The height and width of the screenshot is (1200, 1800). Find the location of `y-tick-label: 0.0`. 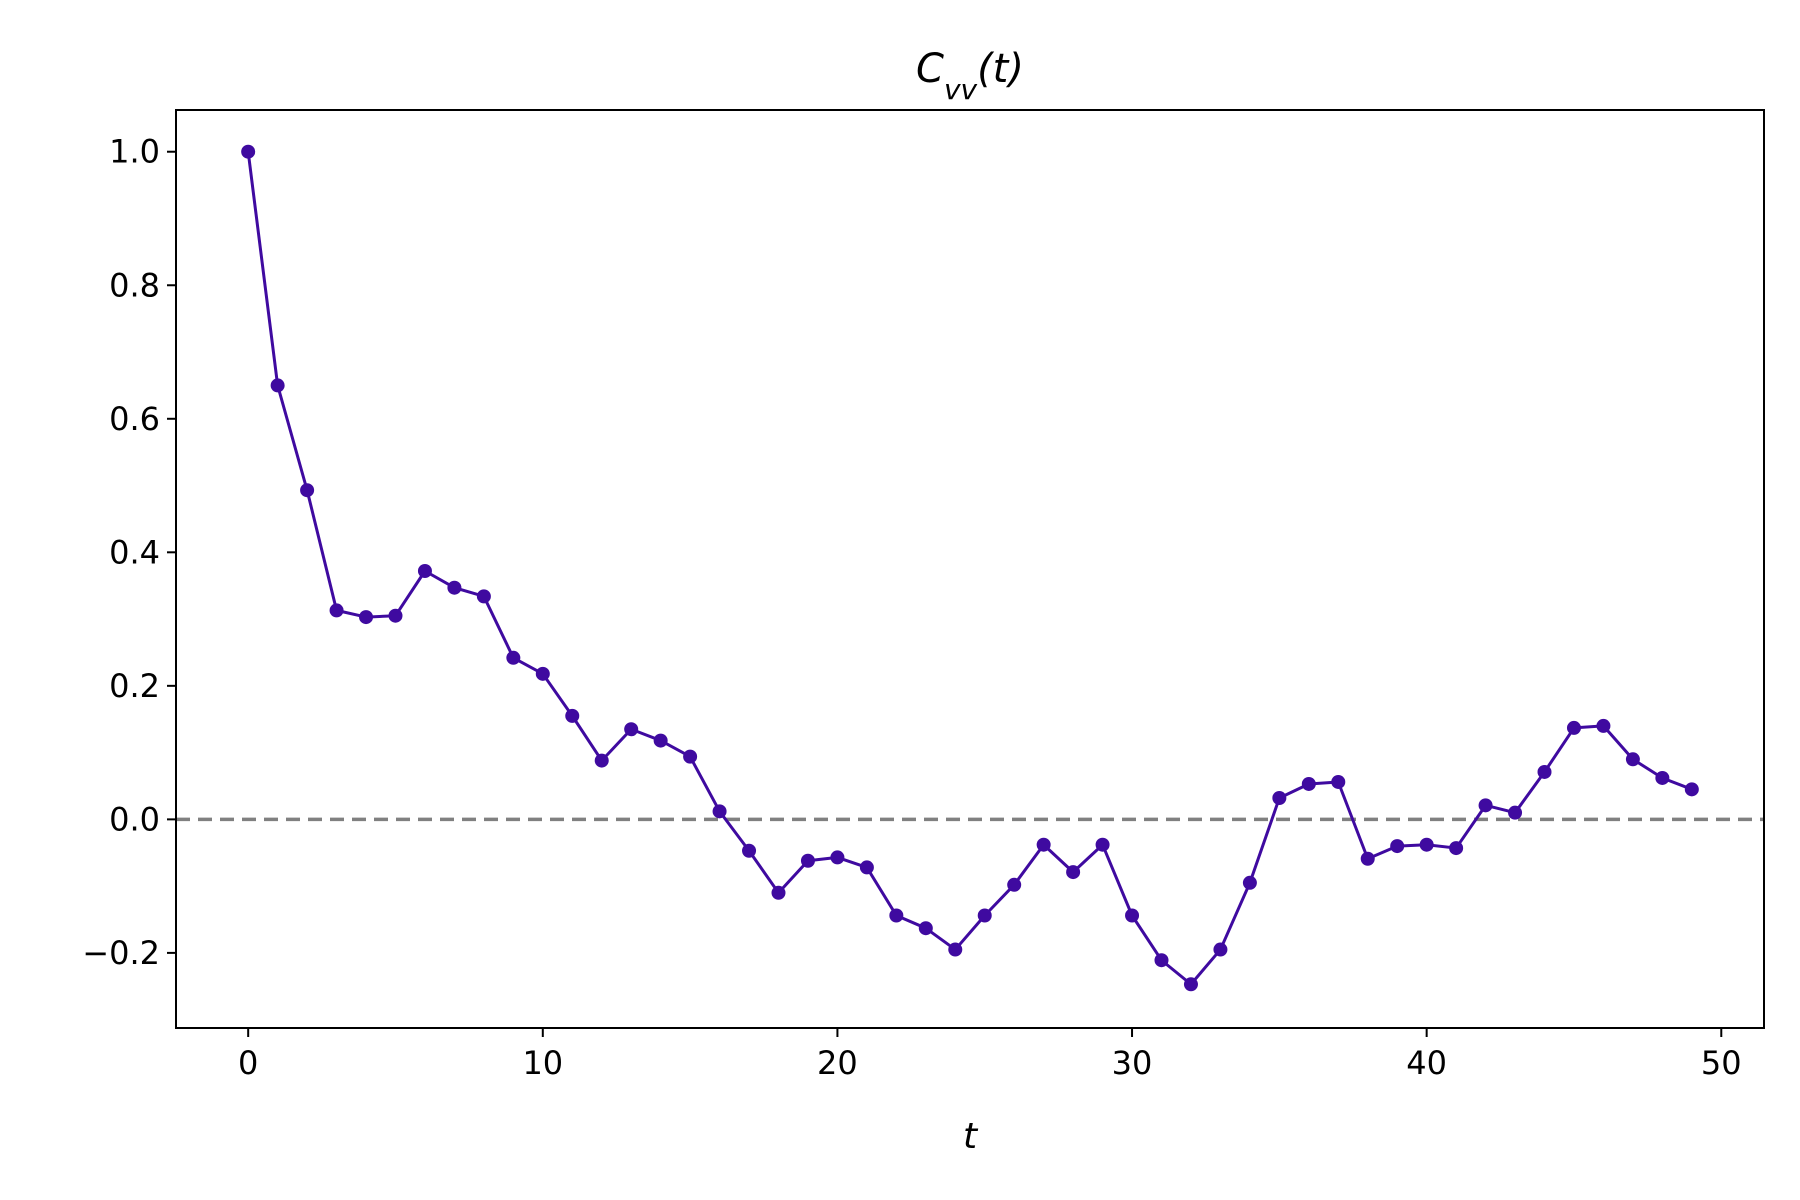

y-tick-label: 0.0 is located at coordinates (134, 819).